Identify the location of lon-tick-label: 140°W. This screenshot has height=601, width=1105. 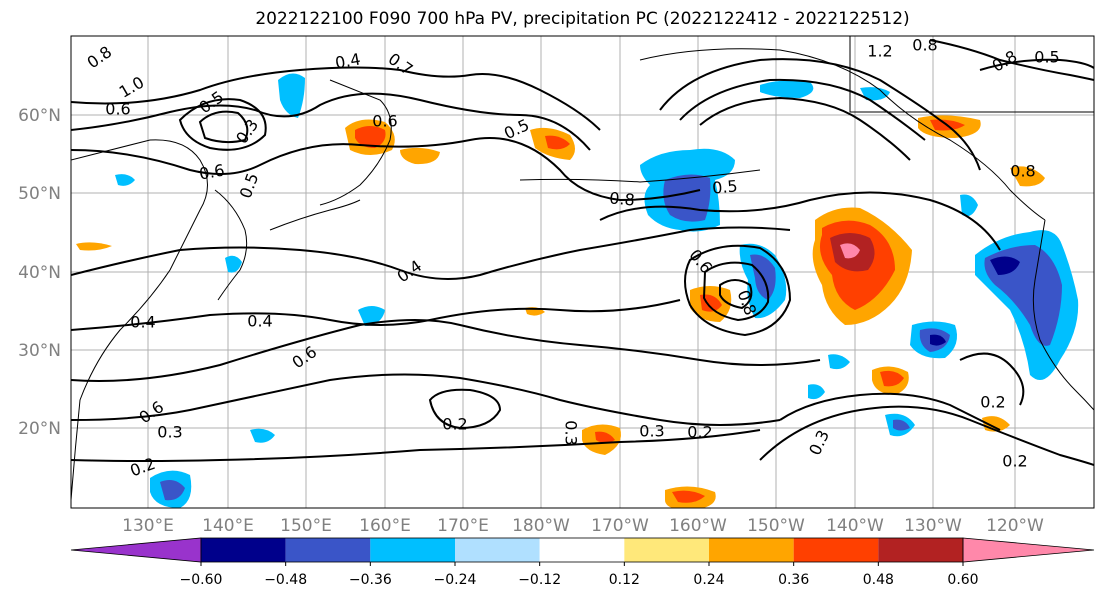
(855, 526).